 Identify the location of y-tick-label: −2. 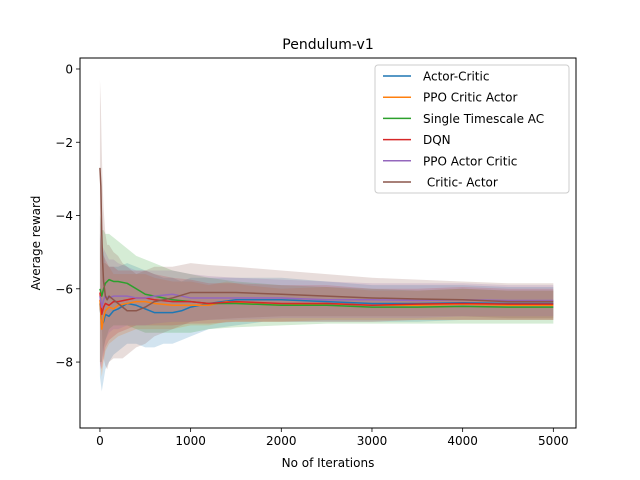
(64, 143).